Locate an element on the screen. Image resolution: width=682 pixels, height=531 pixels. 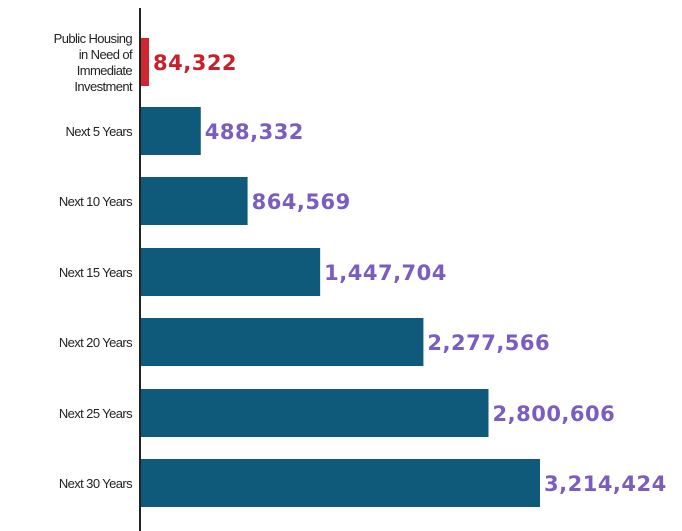
category-label-line: Next 5 Years is located at coordinates (99, 131).